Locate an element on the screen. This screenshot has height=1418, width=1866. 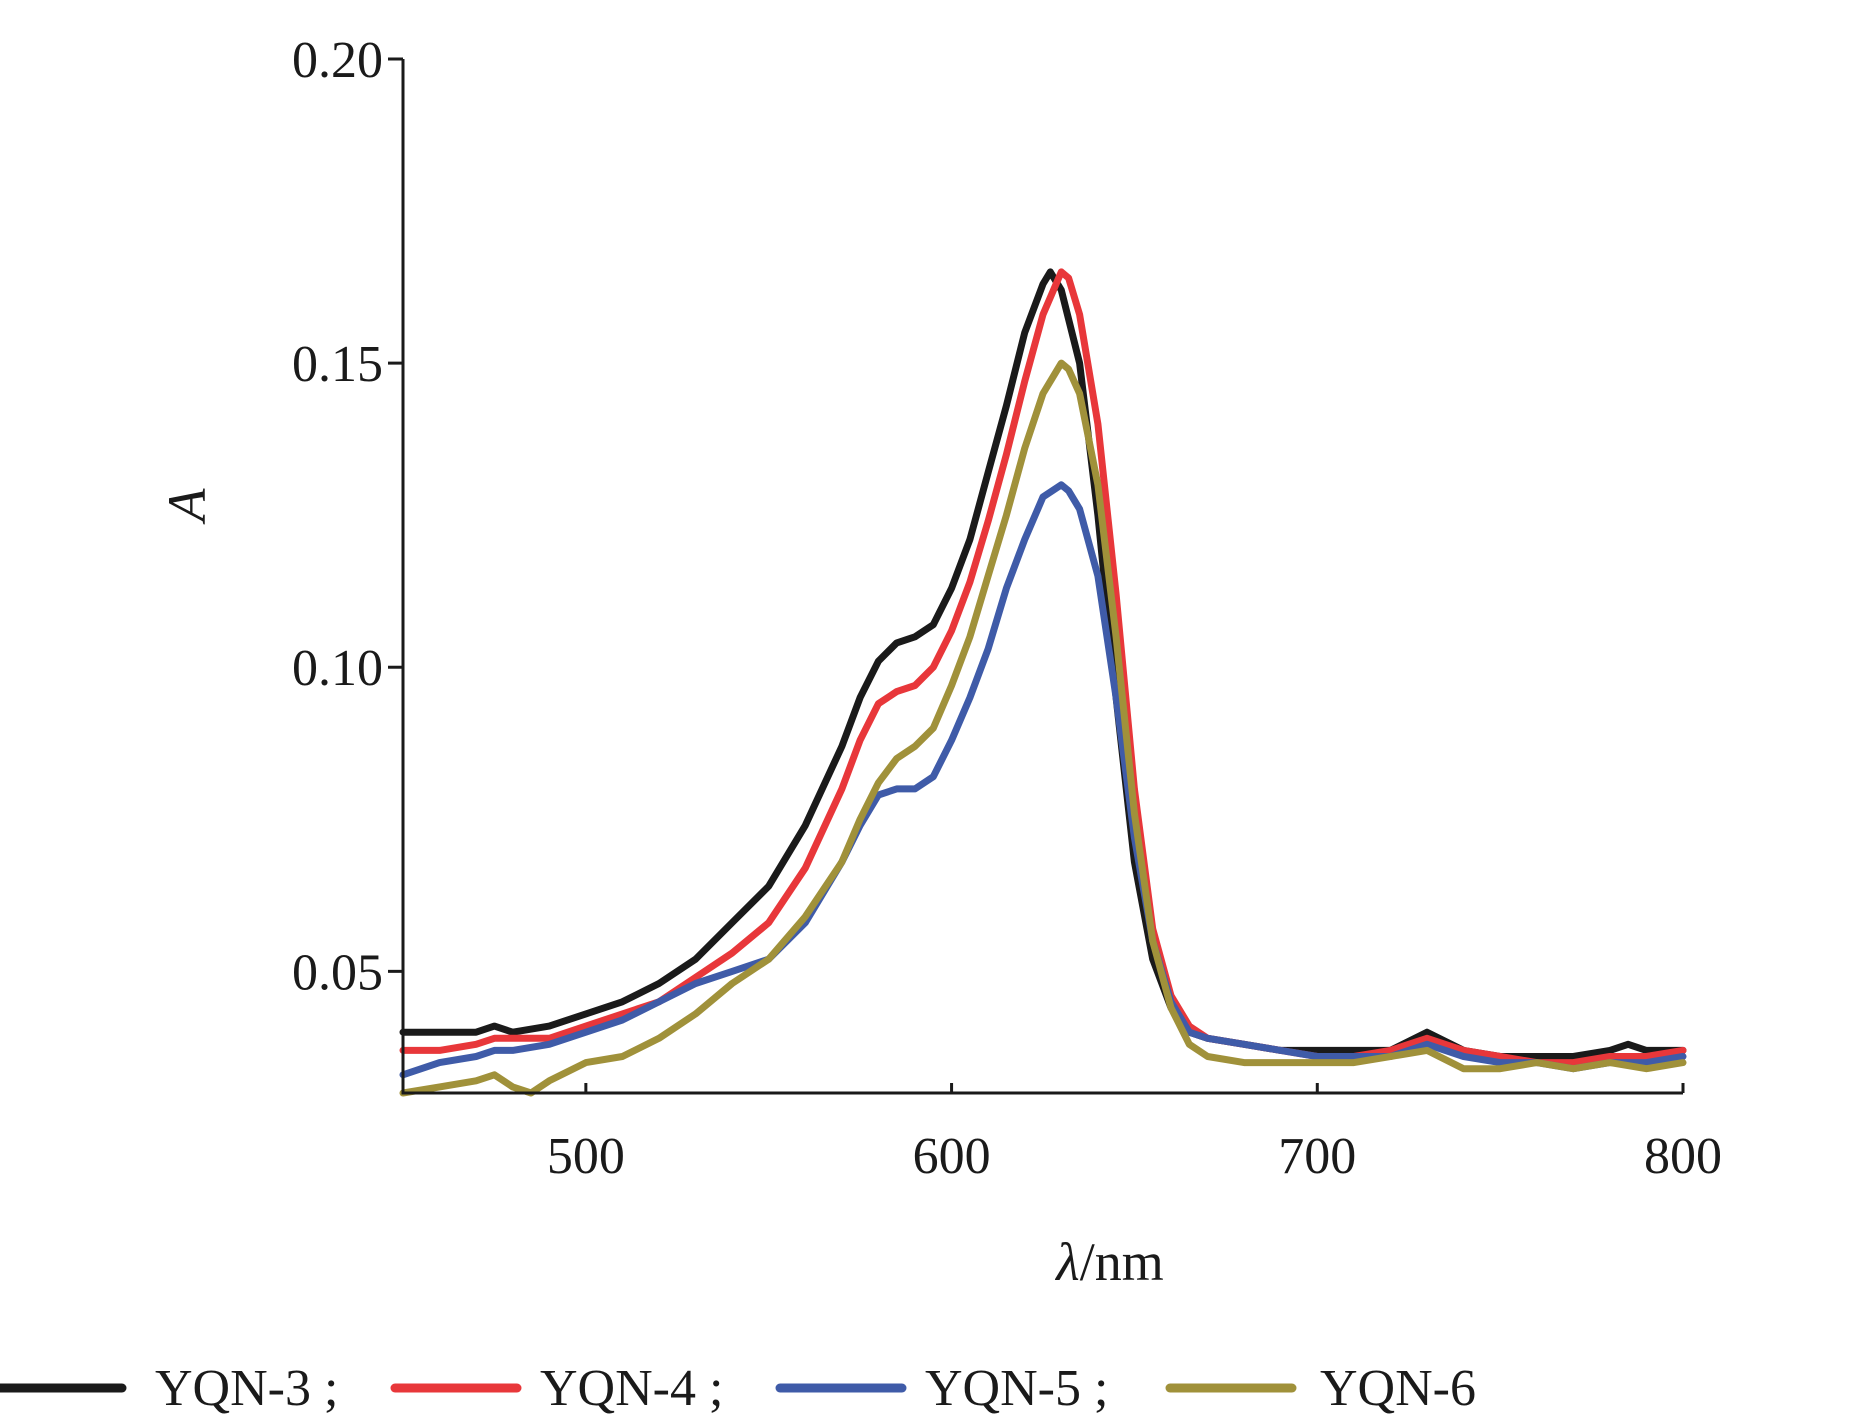
y-tick-label: 0.10 is located at coordinates (337, 668).